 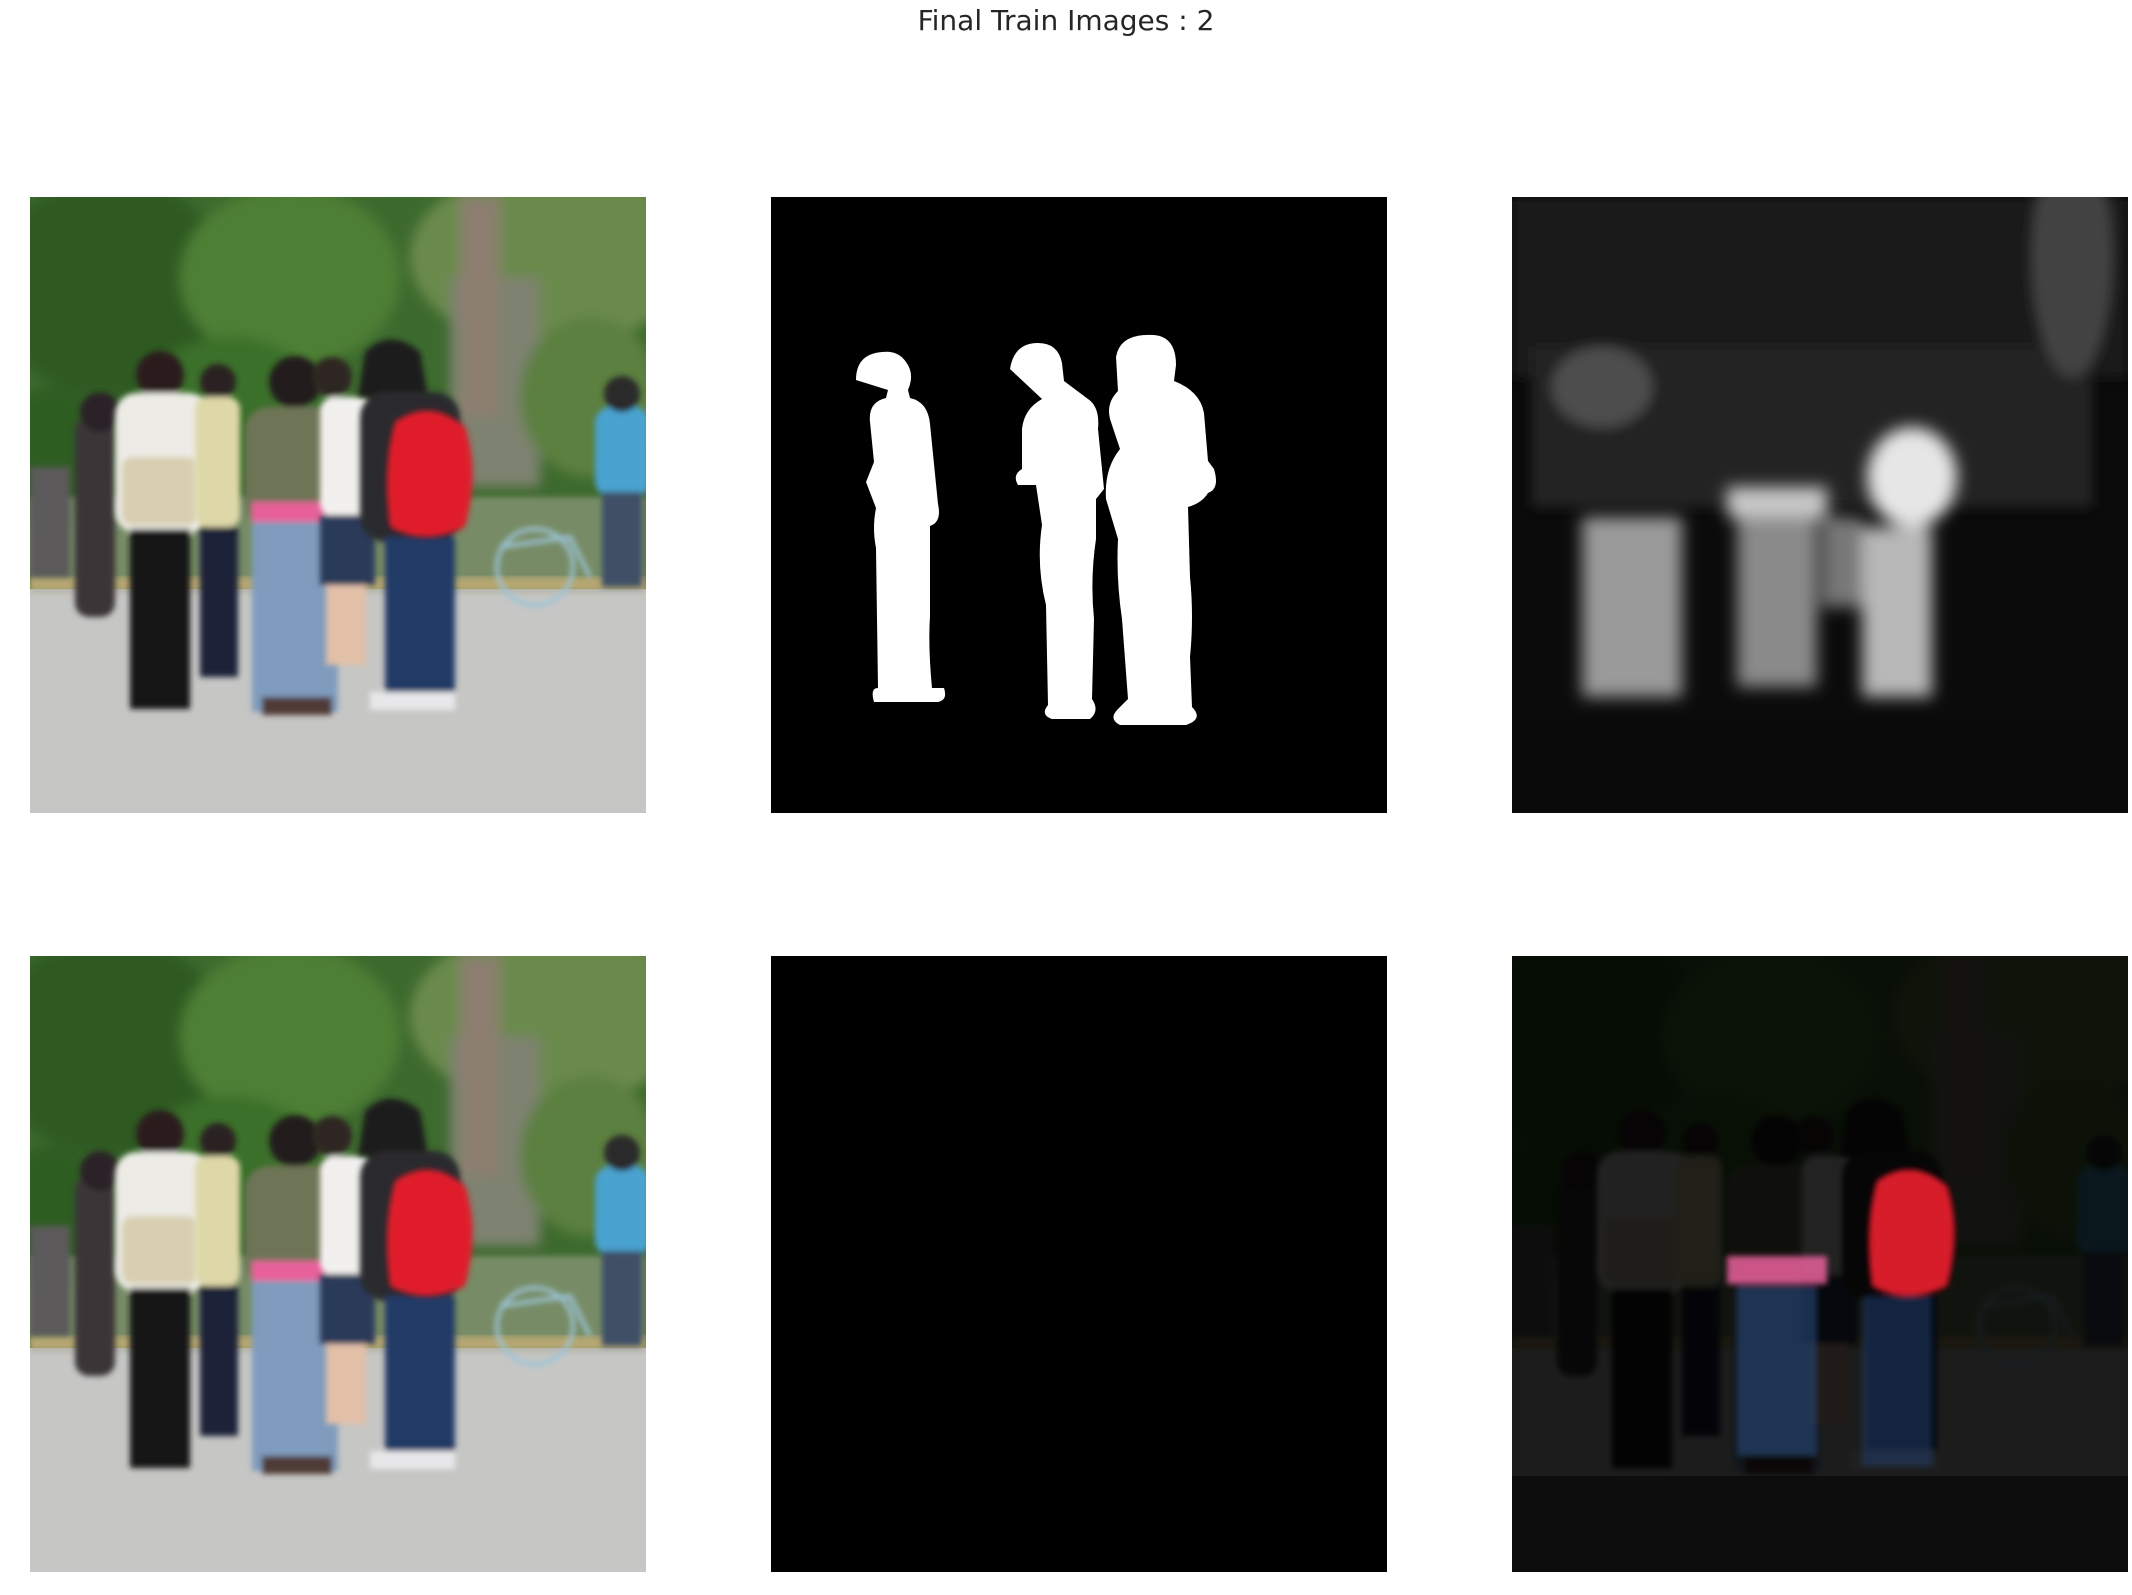 What do you see at coordinates (1079, 1264) in the screenshot?
I see `ground-truth-masked-image` at bounding box center [1079, 1264].